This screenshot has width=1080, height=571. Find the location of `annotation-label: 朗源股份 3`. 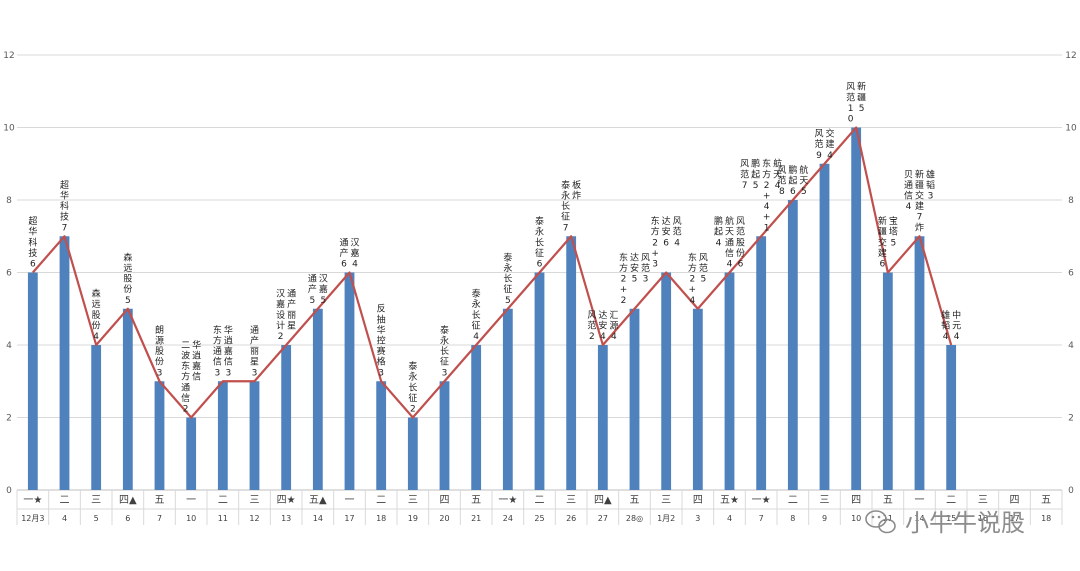

annotation-label: 朗源股份 3 is located at coordinates (159, 351).